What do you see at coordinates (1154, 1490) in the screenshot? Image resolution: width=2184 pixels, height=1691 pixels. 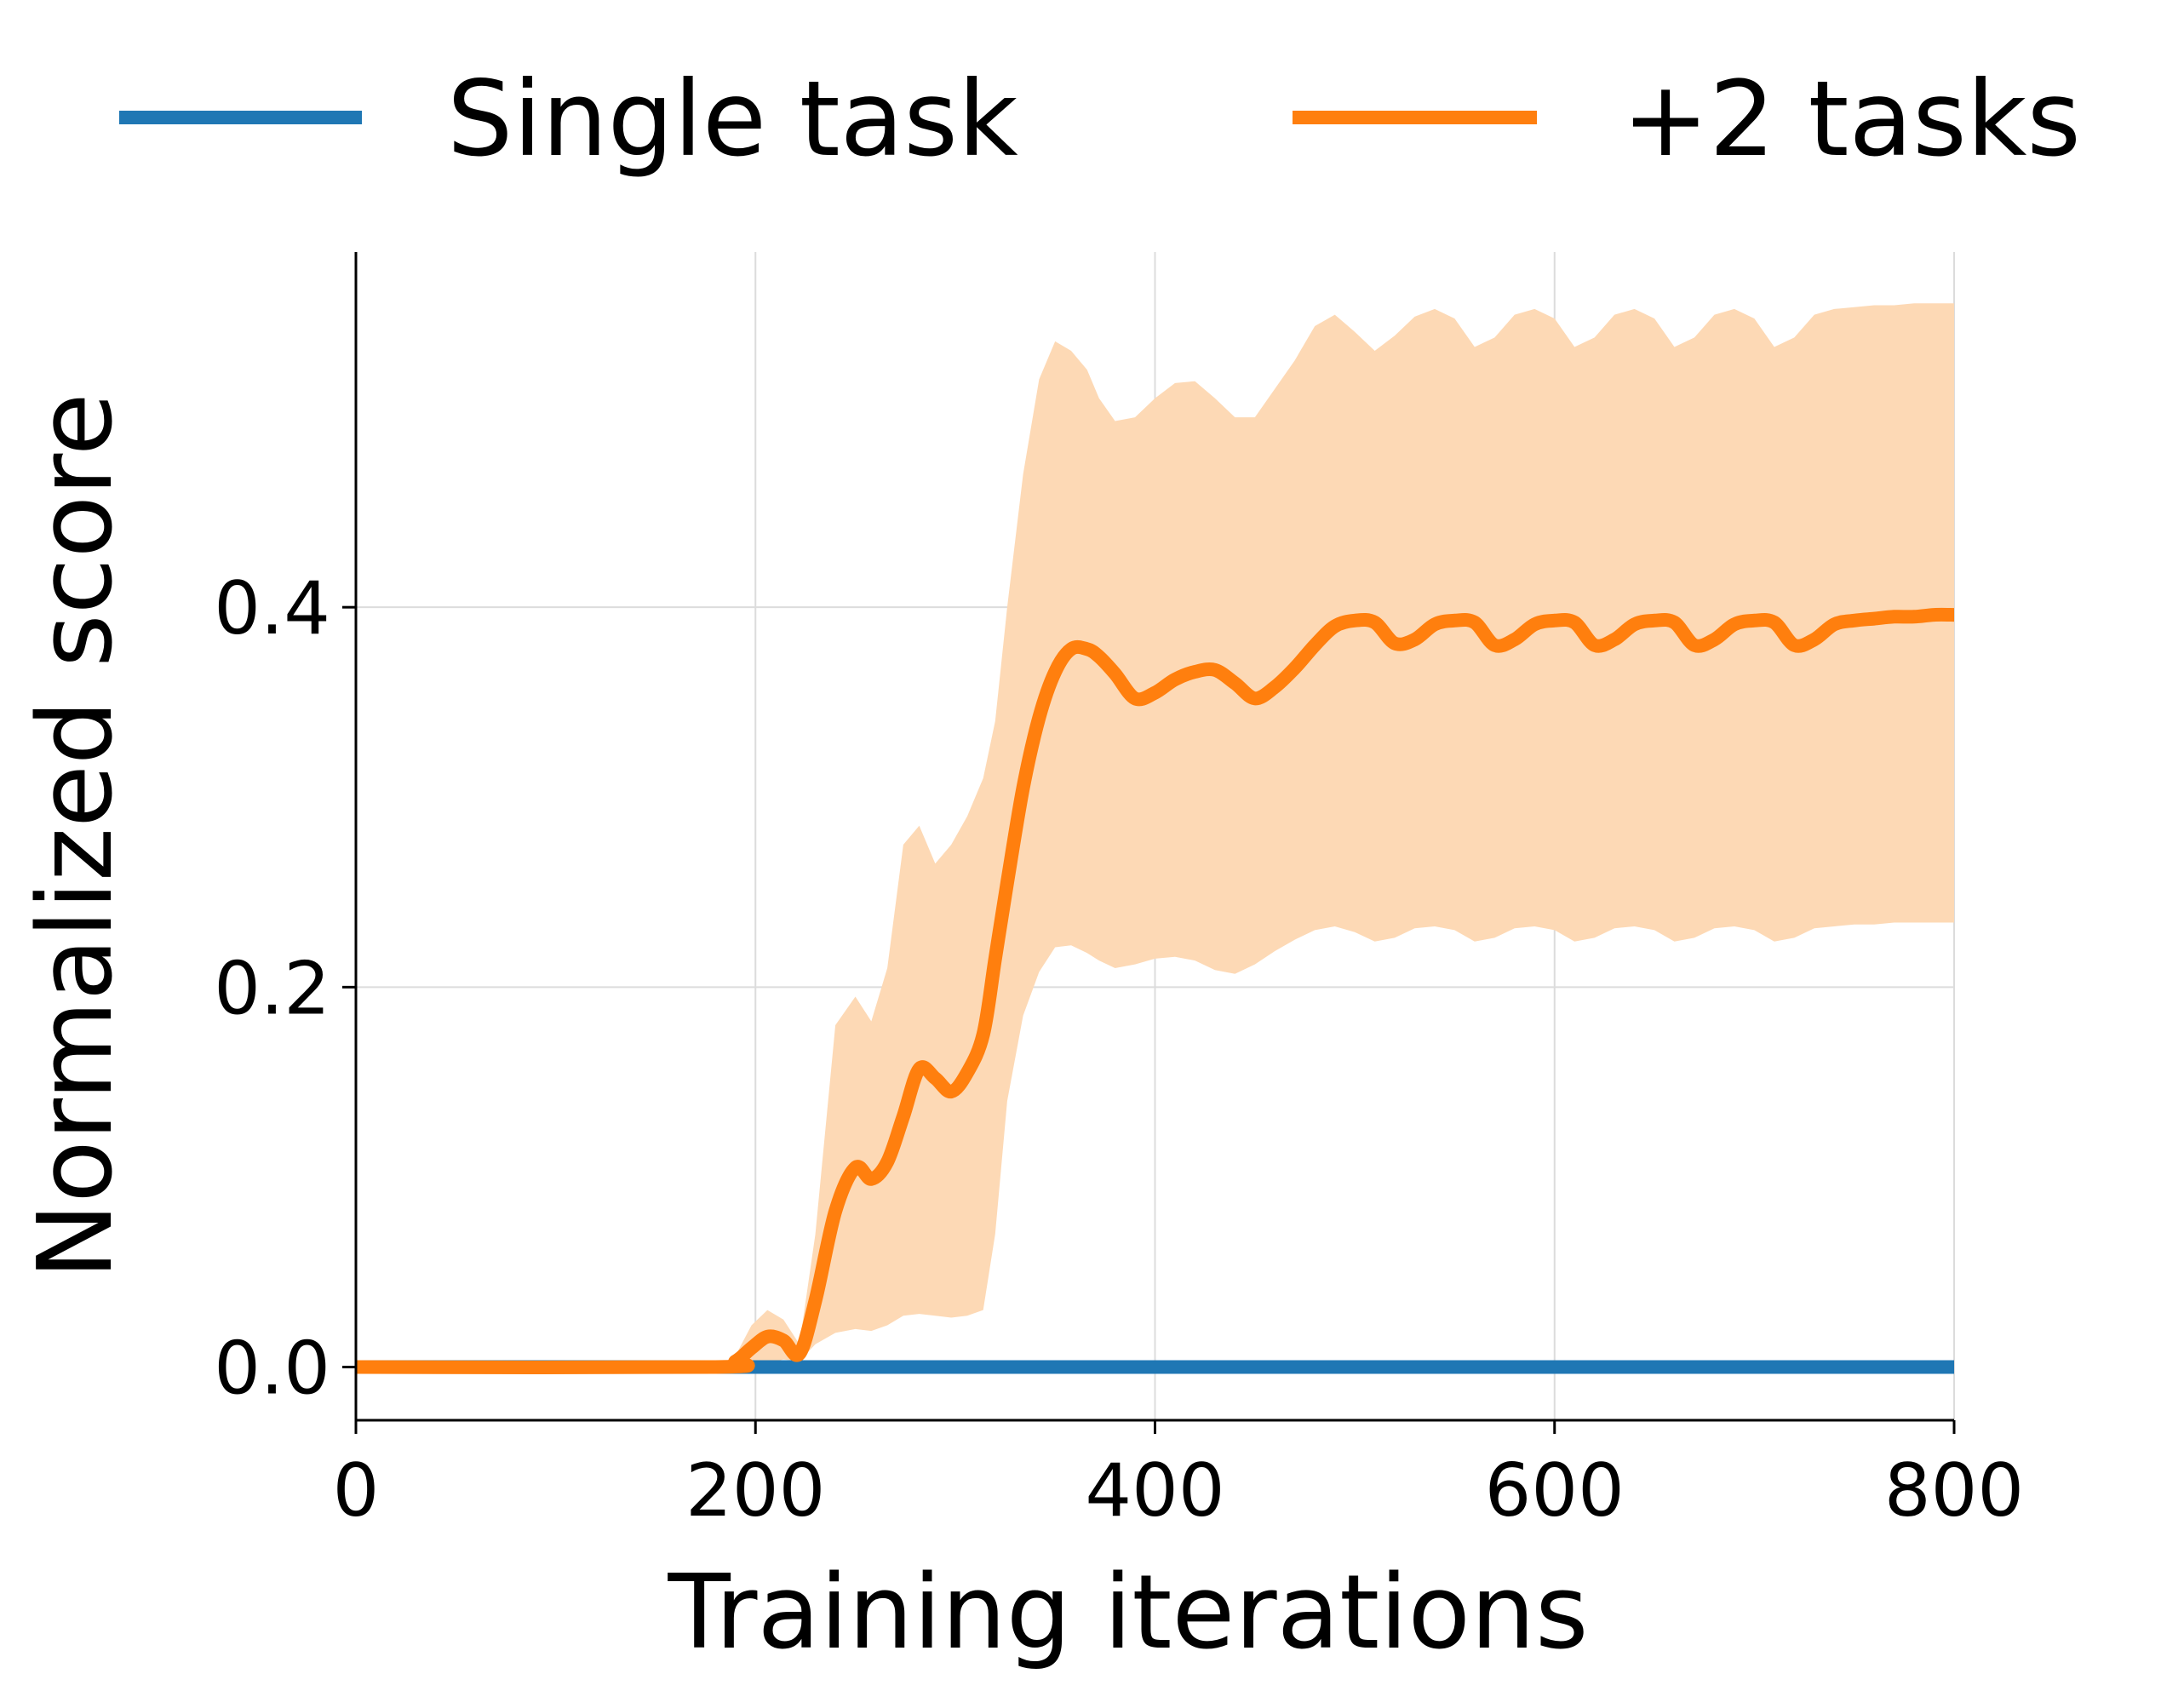 I see `x-tick-label: 400` at bounding box center [1154, 1490].